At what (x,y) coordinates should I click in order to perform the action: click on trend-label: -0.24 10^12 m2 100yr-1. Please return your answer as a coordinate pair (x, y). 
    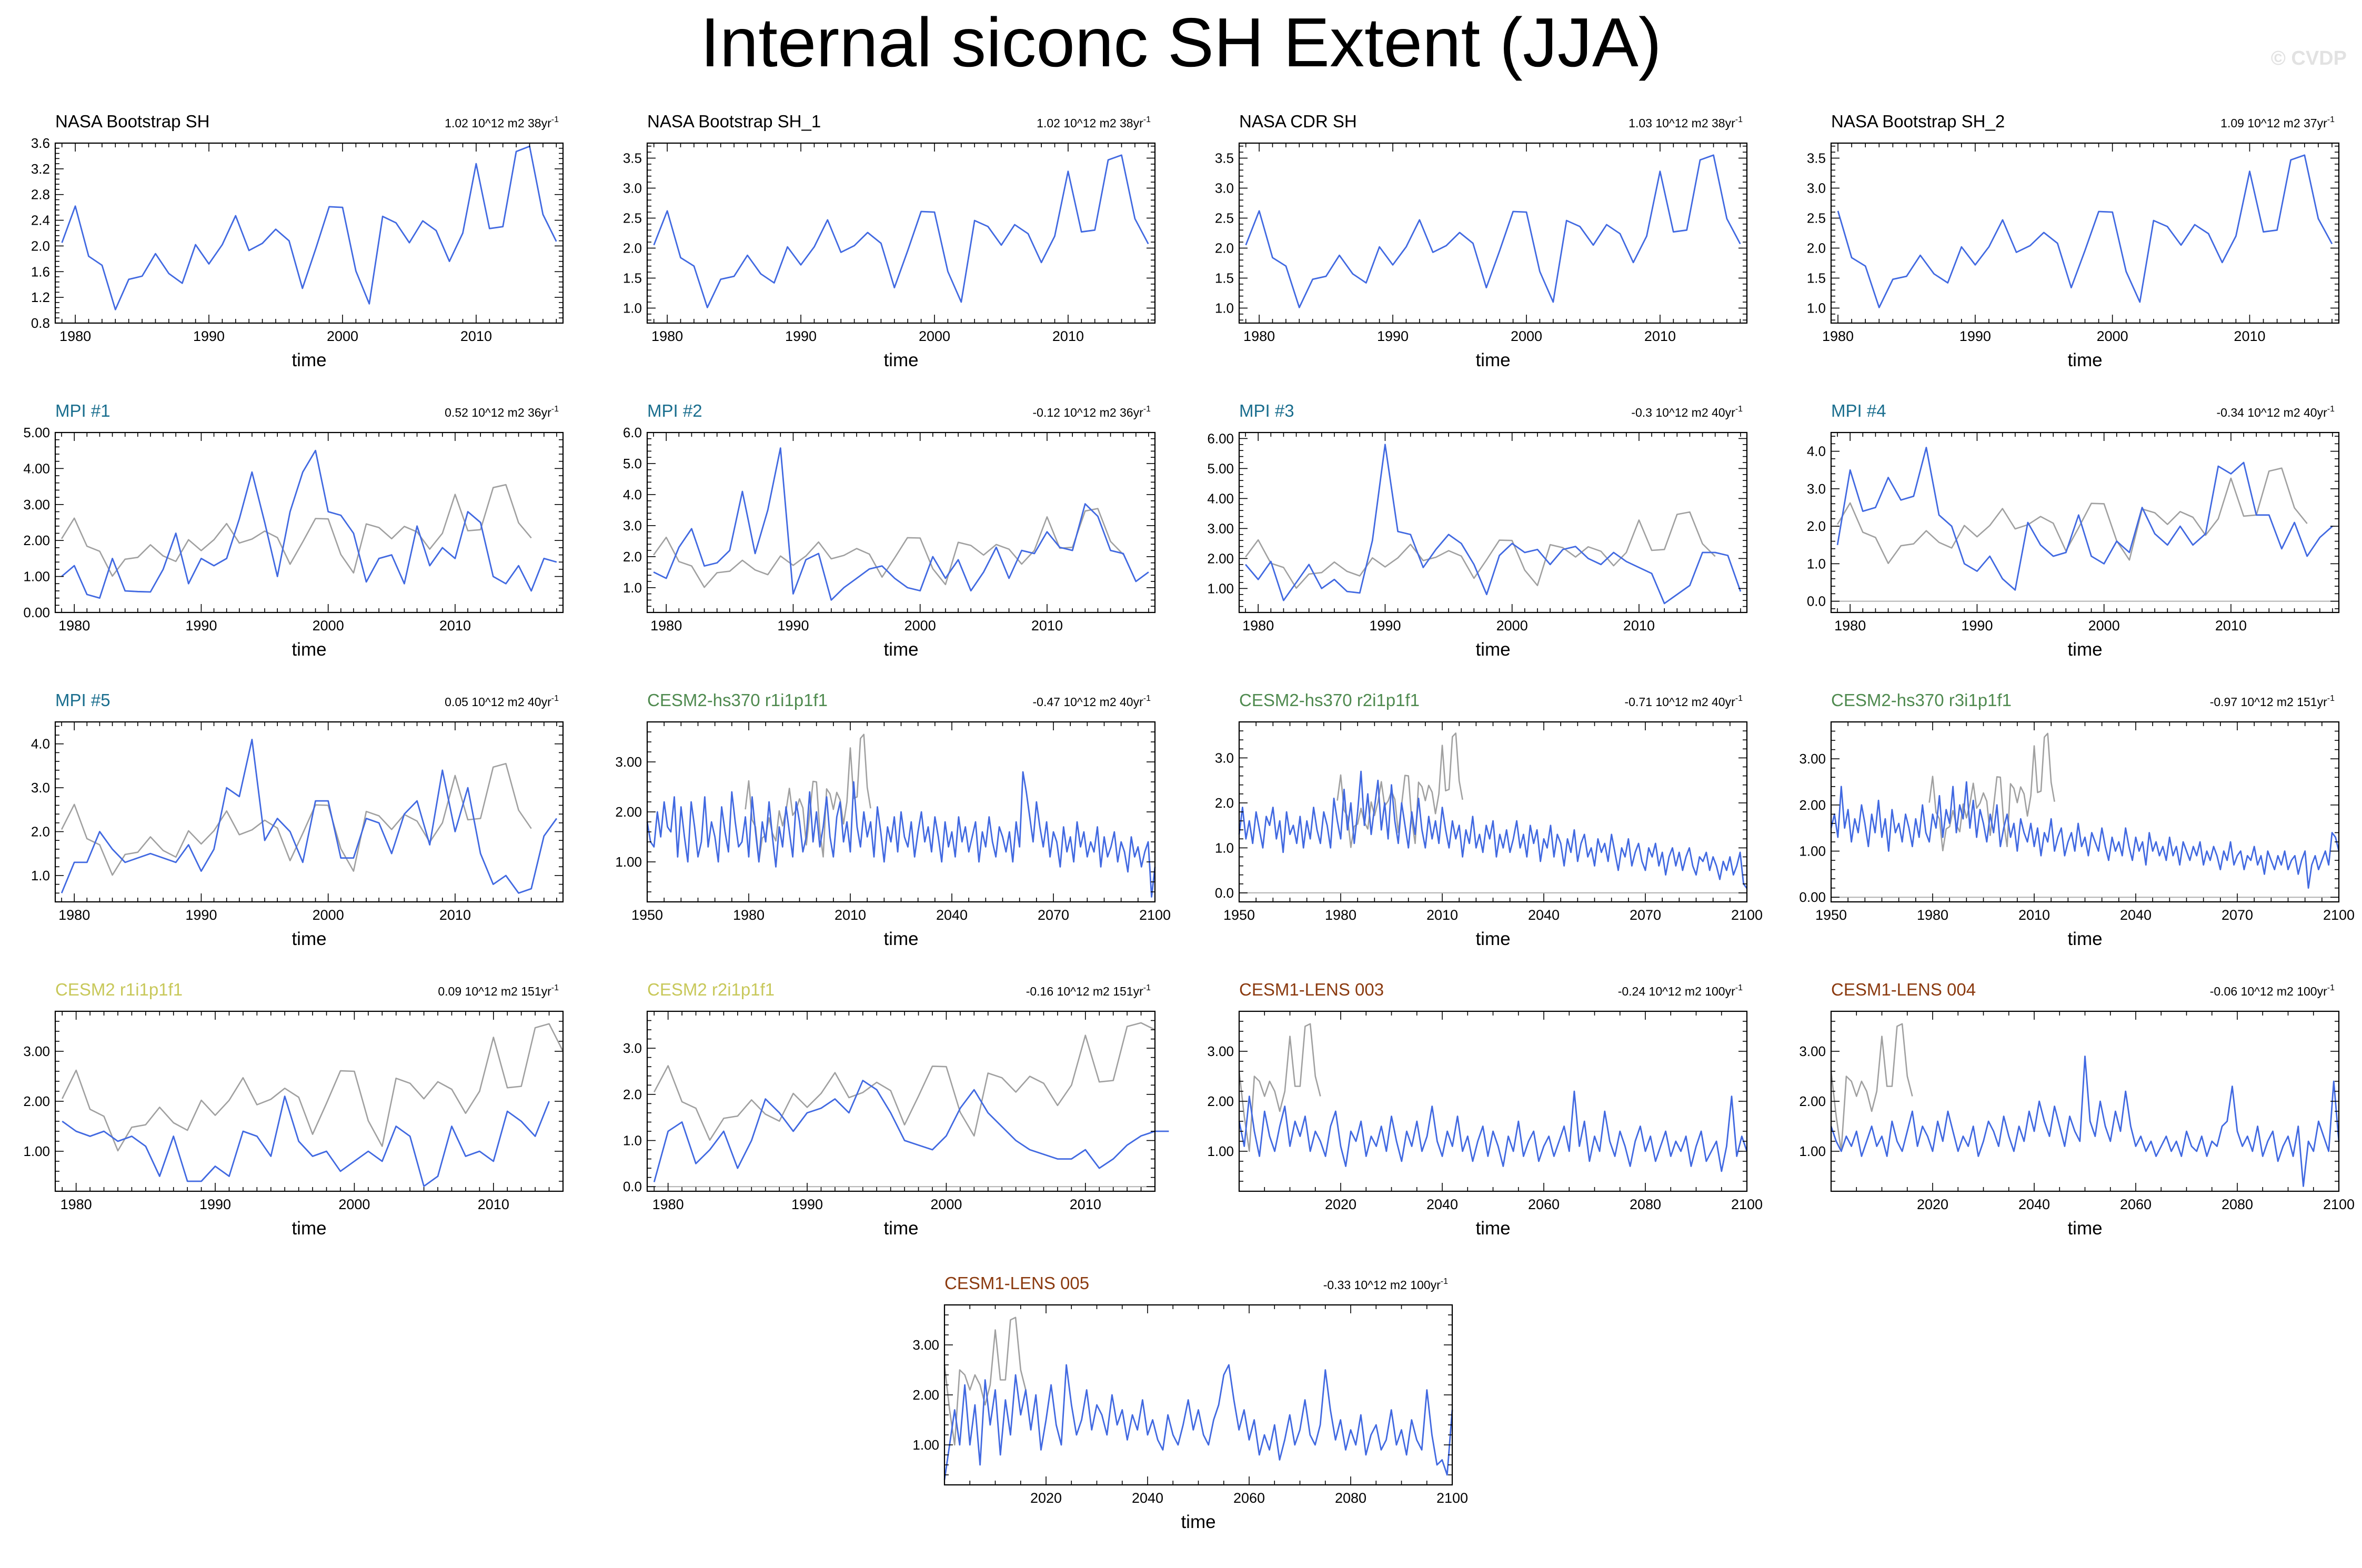
    Looking at the image, I should click on (1680, 990).